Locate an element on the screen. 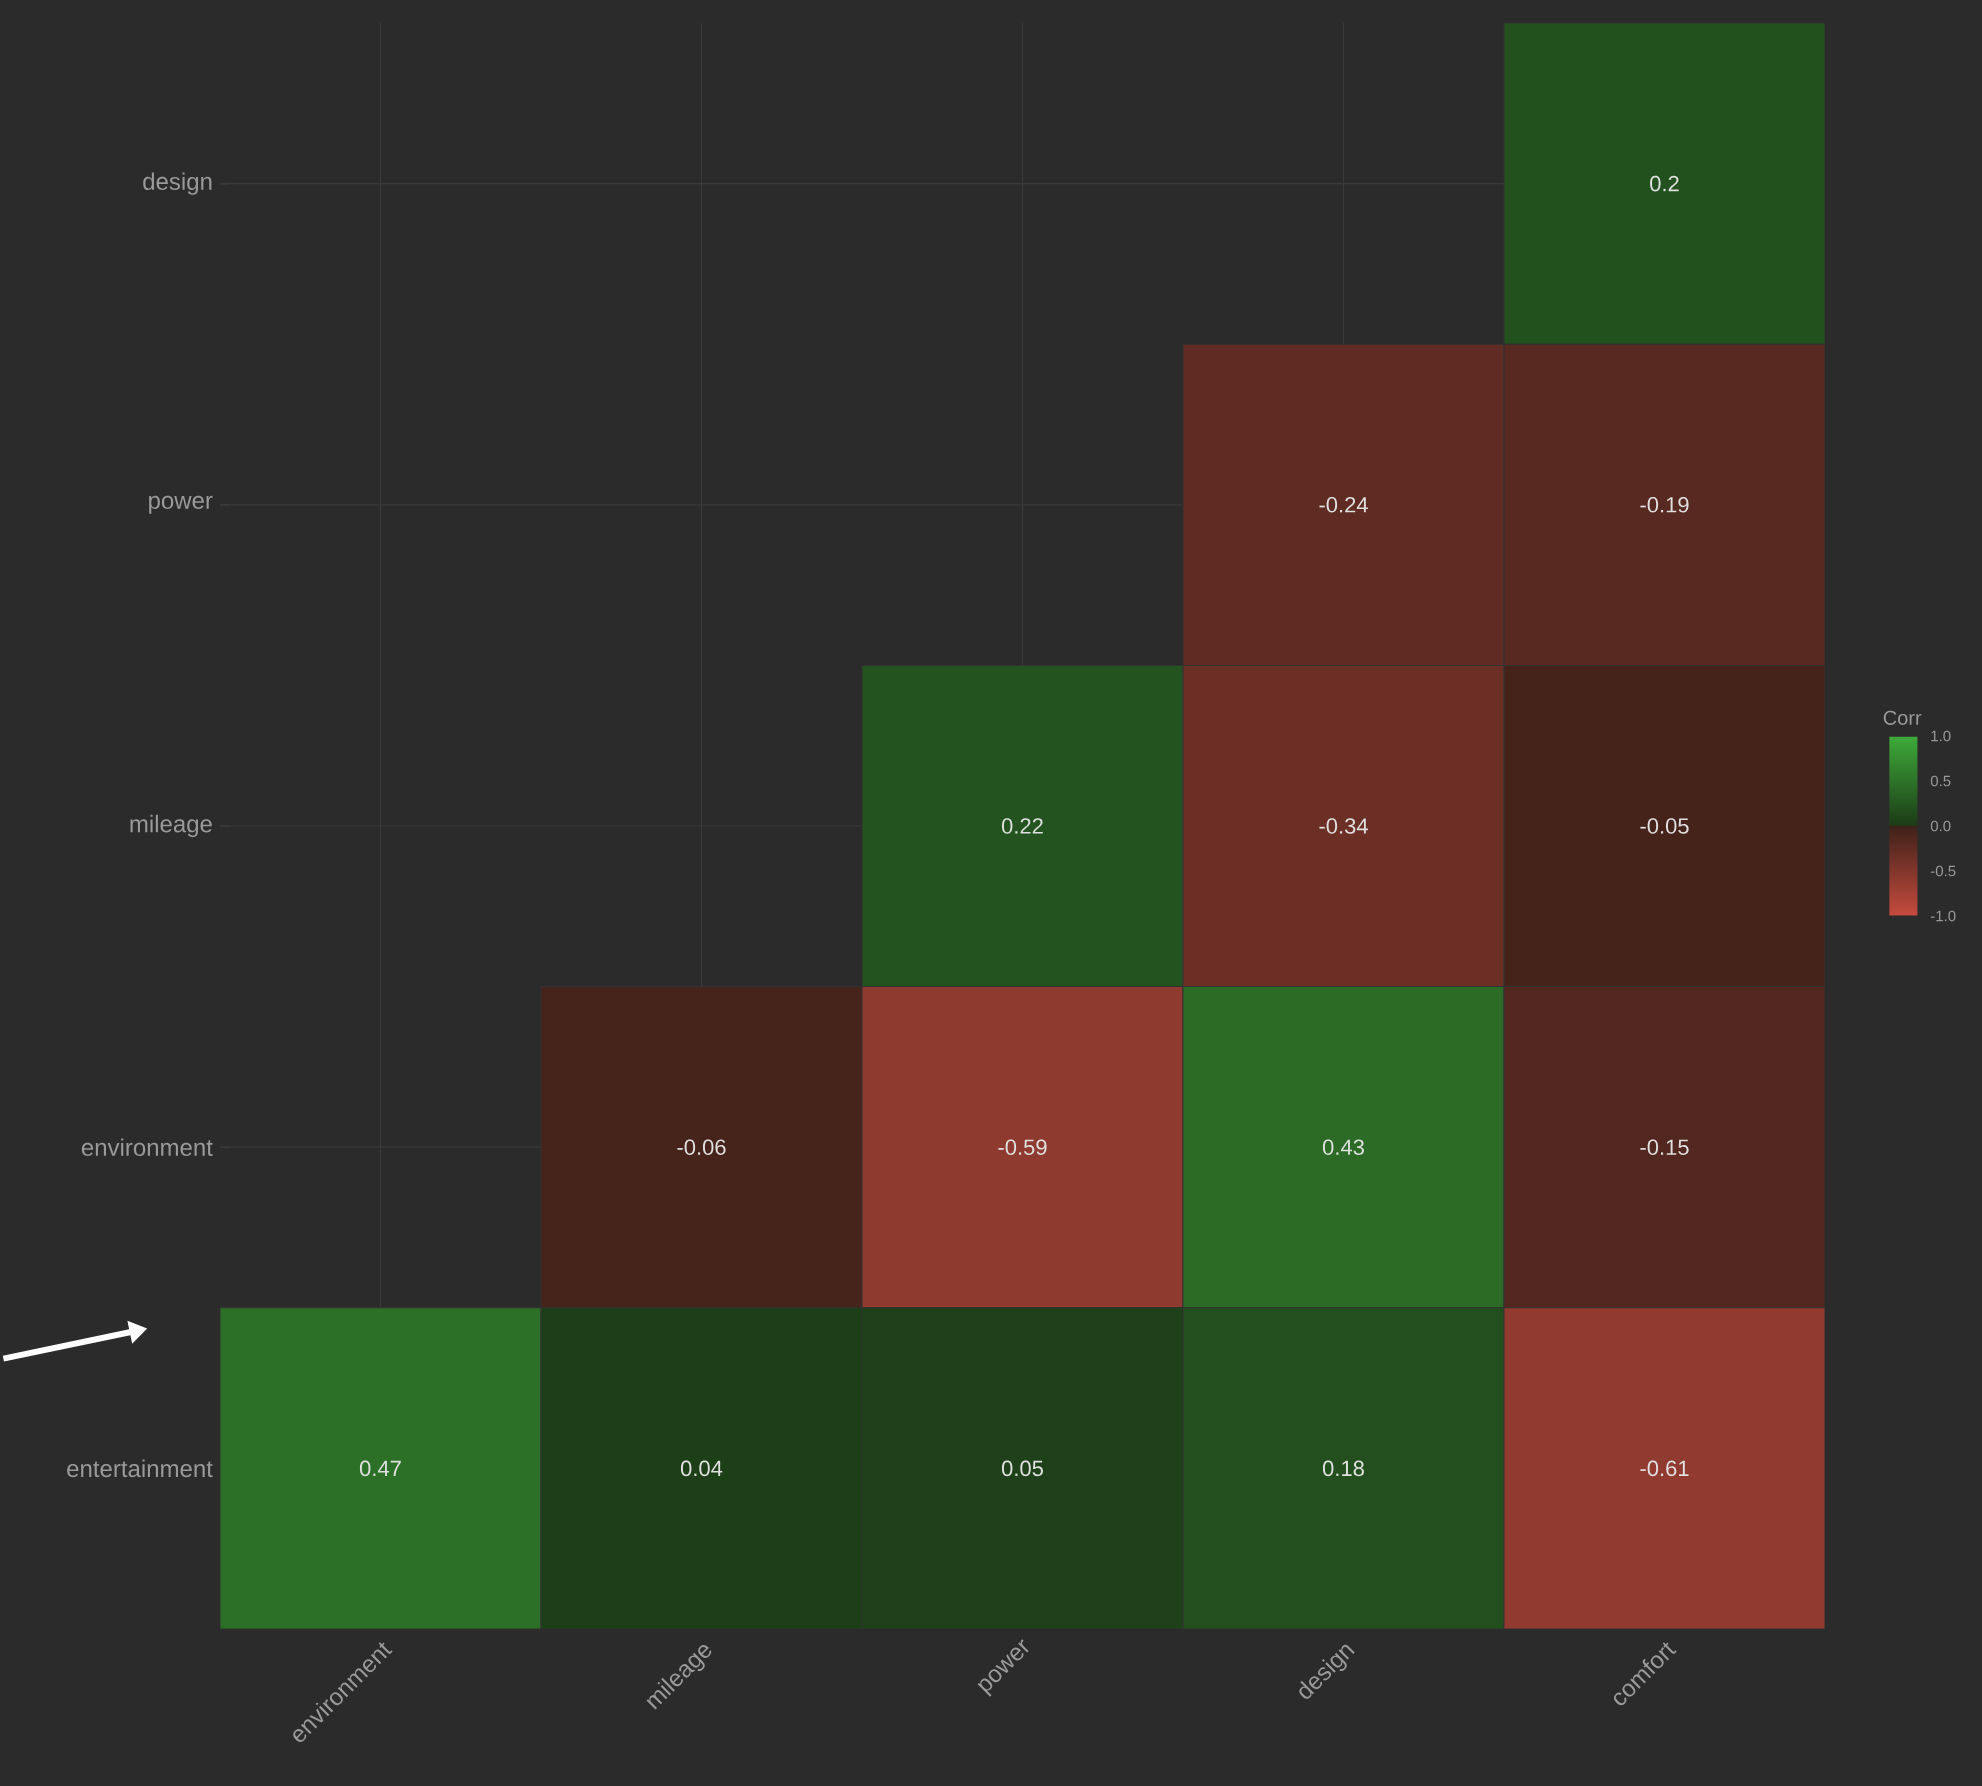 This screenshot has width=1982, height=1786. y-tick-label: entertainment is located at coordinates (140, 1468).